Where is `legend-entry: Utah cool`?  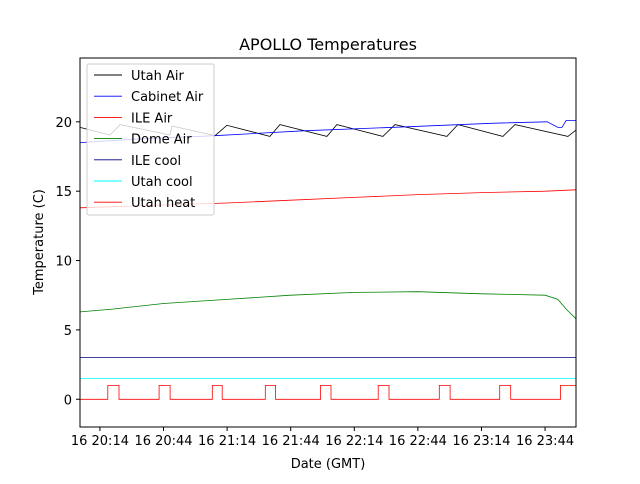 legend-entry: Utah cool is located at coordinates (143, 182).